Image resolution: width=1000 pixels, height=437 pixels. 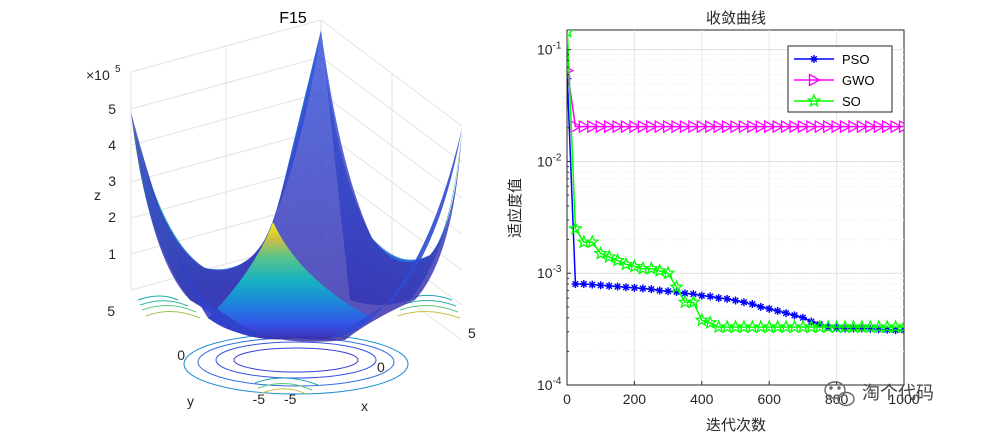 I want to click on y-tick: -5, so click(x=259, y=399).